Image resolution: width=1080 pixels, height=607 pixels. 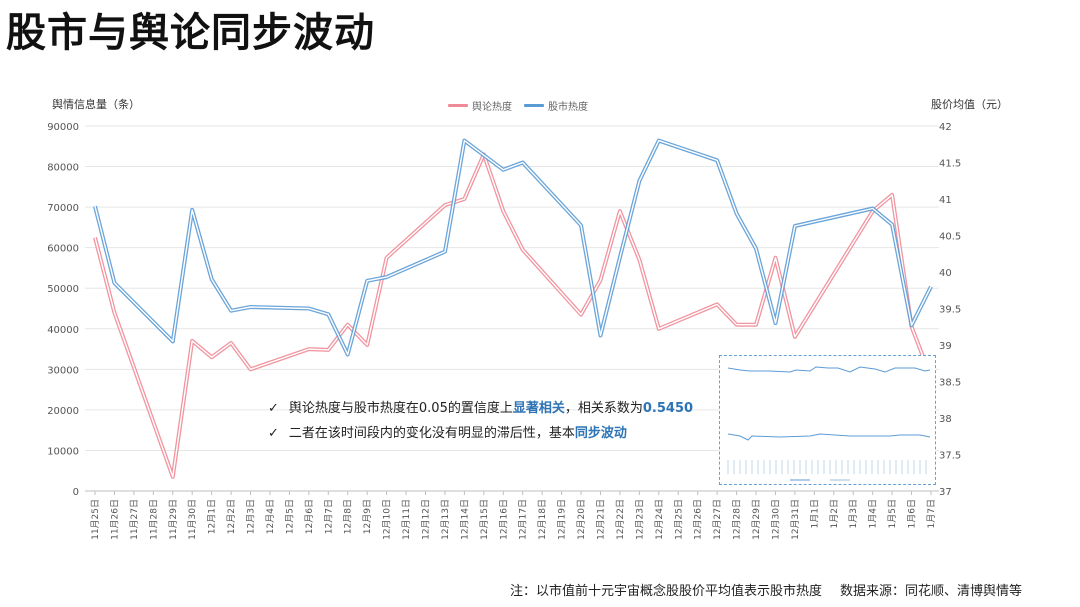 I want to click on finding-item: ✓ 舆论热度与股市热度在0.05的置信度上显著相关，相关系数为0.5450, so click(x=480, y=408).